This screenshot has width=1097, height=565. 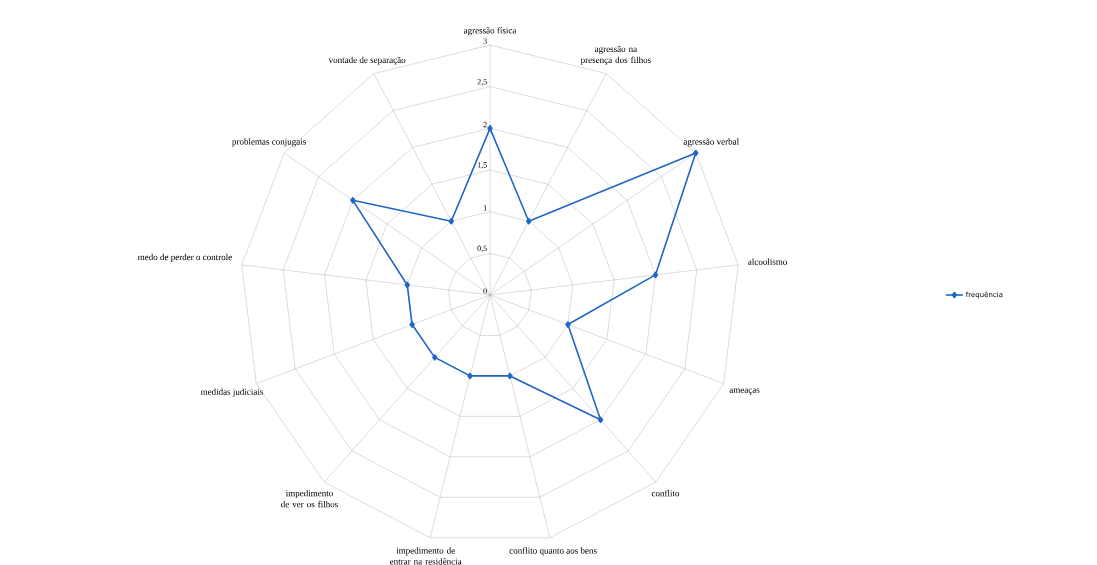 What do you see at coordinates (309, 498) in the screenshot?
I see `spoke-label: impedimento de ver os filhos` at bounding box center [309, 498].